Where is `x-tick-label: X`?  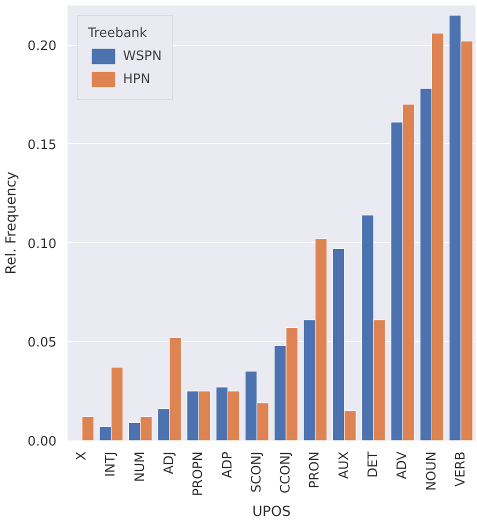
x-tick-label: X is located at coordinates (82, 455).